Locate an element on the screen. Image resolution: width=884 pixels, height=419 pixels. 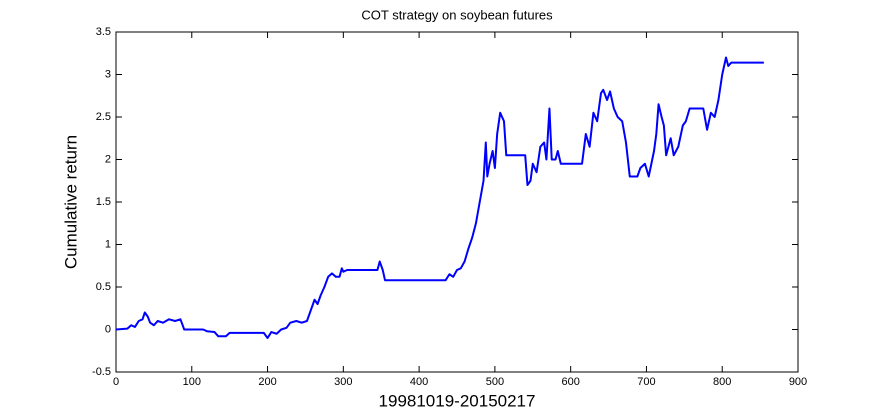
x-axis-label: 19981019-20150217 is located at coordinates (457, 400).